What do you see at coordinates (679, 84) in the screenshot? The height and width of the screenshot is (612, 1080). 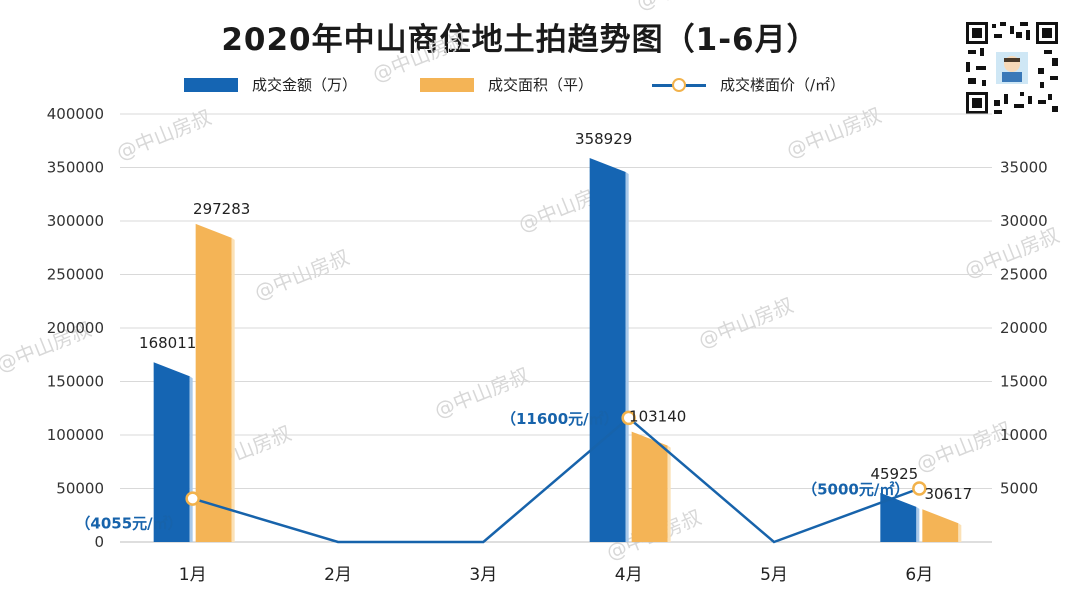 I see `legend-swatch-price` at bounding box center [679, 84].